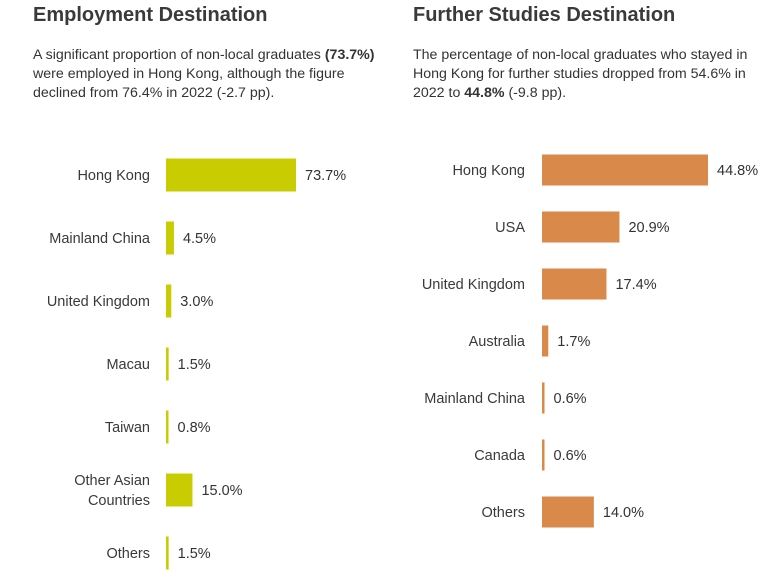  Describe the element at coordinates (119, 501) in the screenshot. I see `category-label: Countries` at that location.